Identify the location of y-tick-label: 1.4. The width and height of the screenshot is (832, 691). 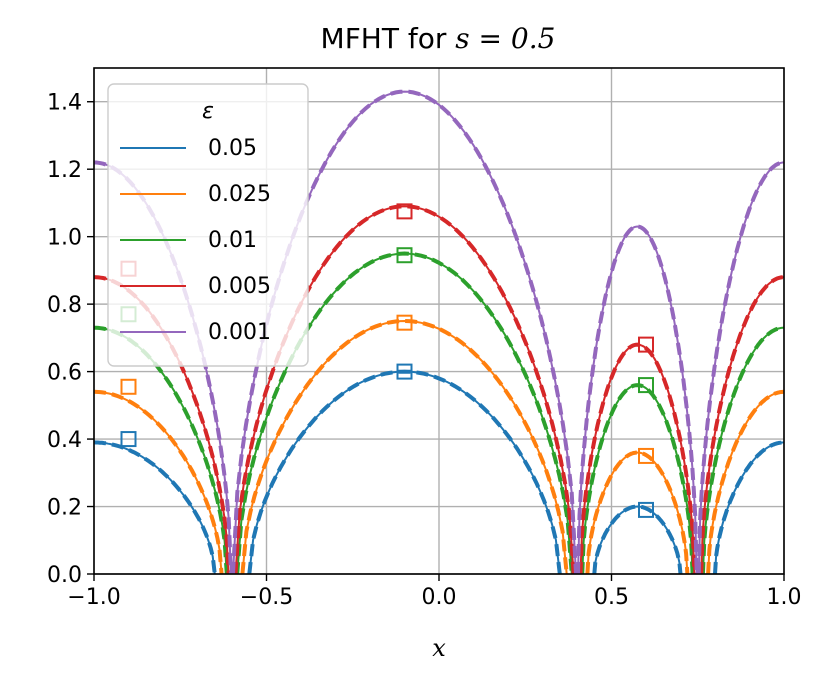
(64, 103).